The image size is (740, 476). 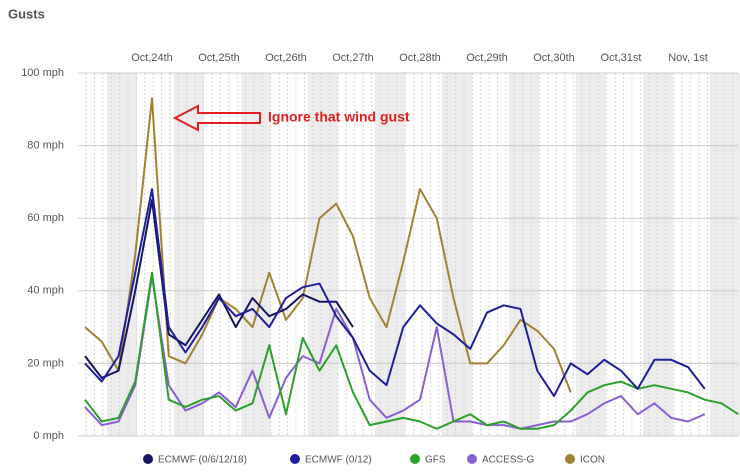 I want to click on y-tick-label: 60 mph, so click(x=45, y=218).